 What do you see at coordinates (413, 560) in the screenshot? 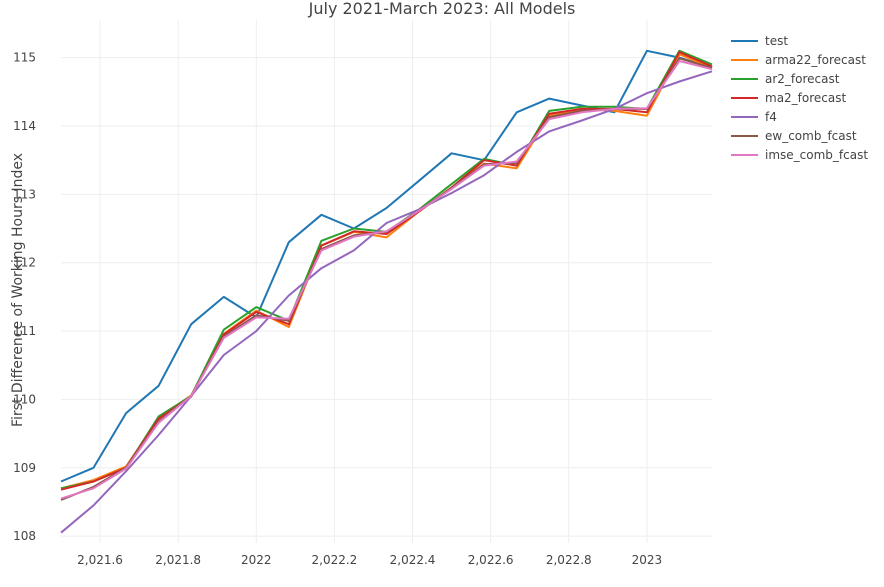
I see `x-tick-label: 2,022.4` at bounding box center [413, 560].